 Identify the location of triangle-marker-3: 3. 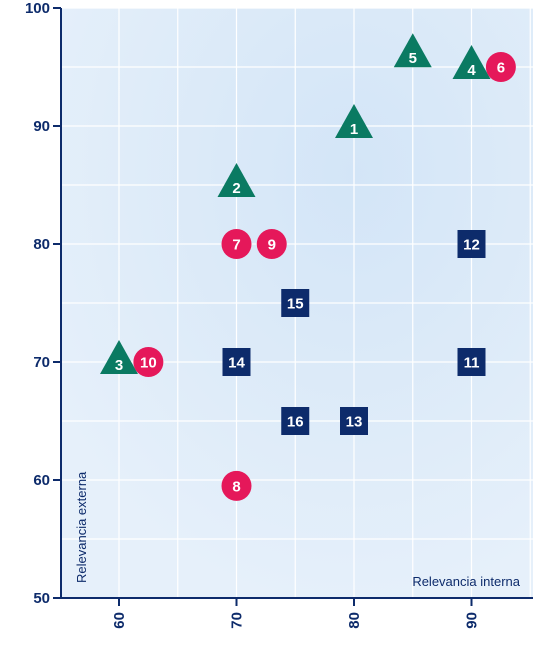
(119, 357).